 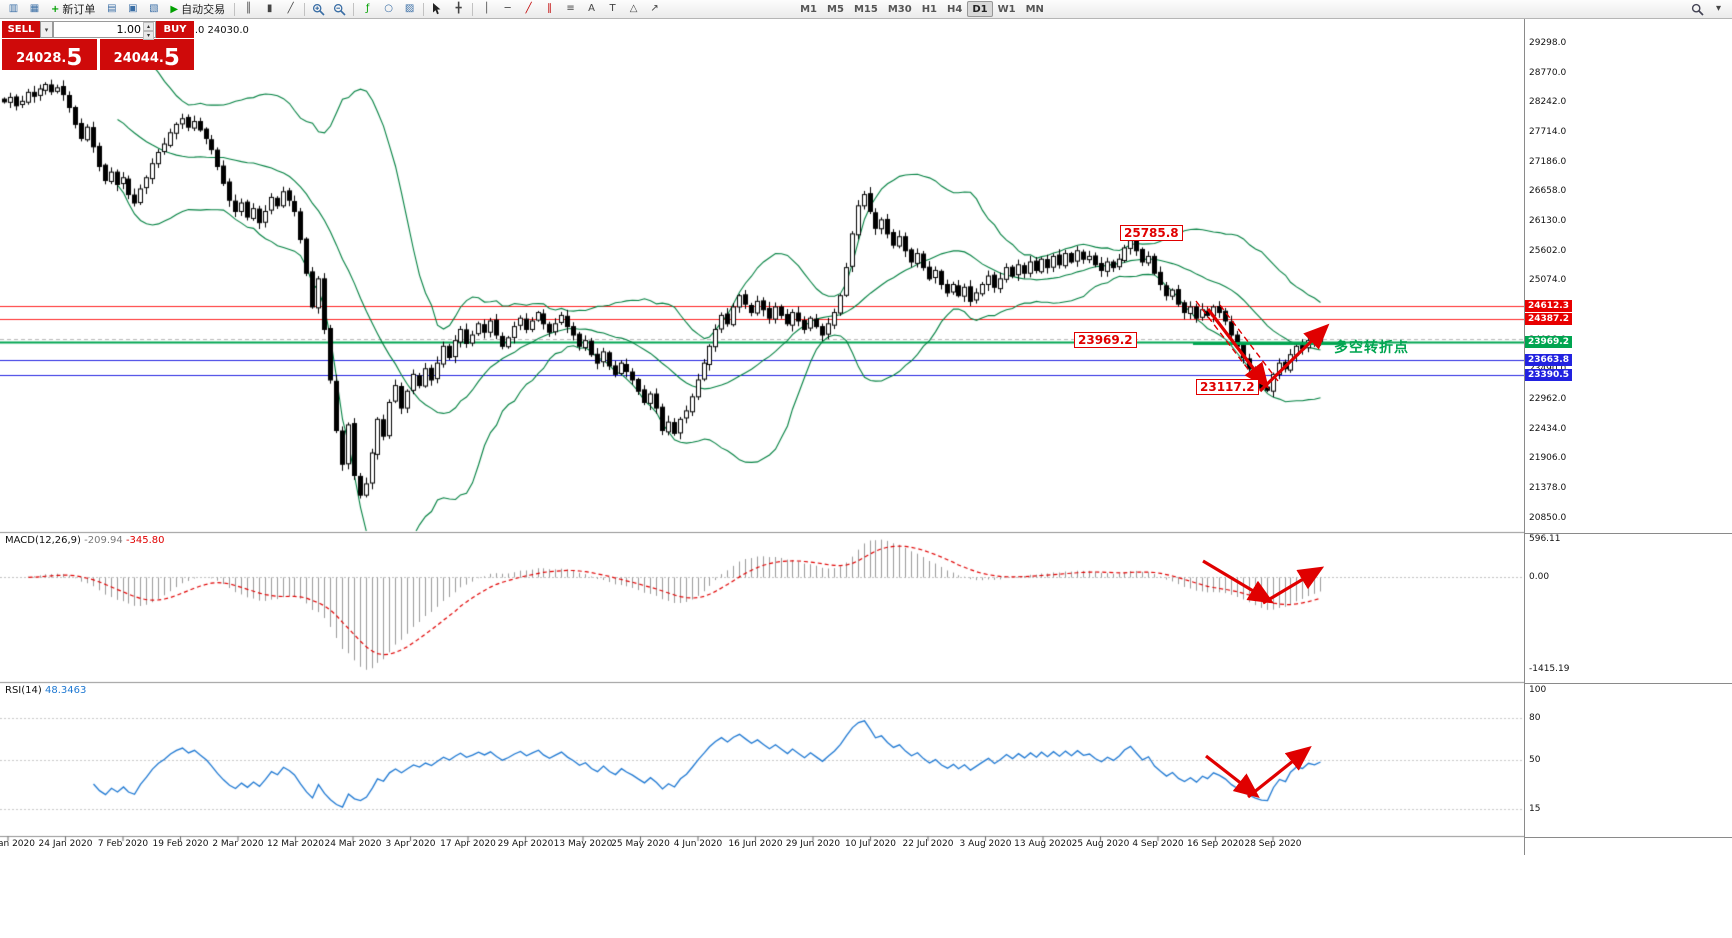 I want to click on date-axis-label: 12 Mar 2020, so click(x=295, y=844).